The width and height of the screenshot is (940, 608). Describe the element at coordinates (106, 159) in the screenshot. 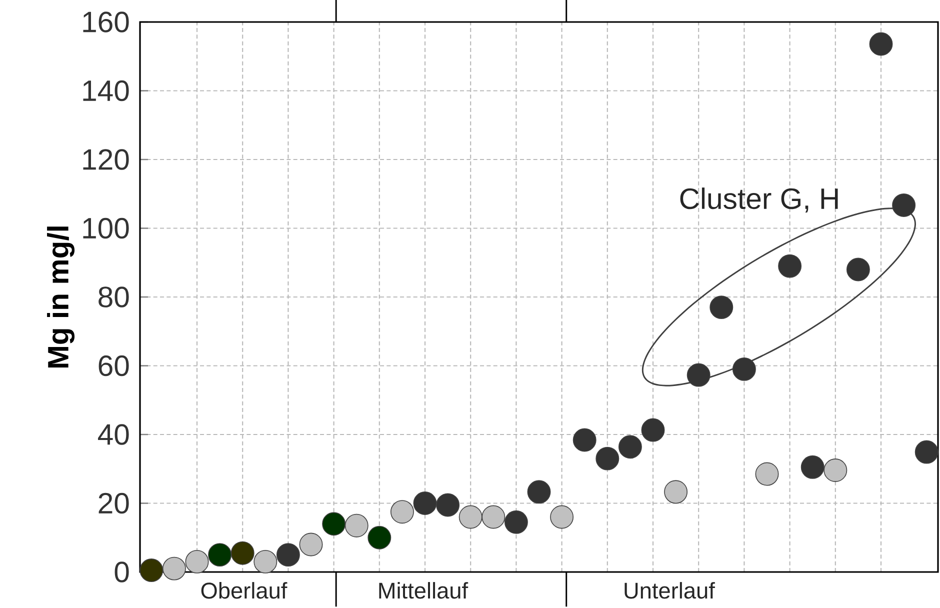

I see `y-tick-label: 120` at that location.